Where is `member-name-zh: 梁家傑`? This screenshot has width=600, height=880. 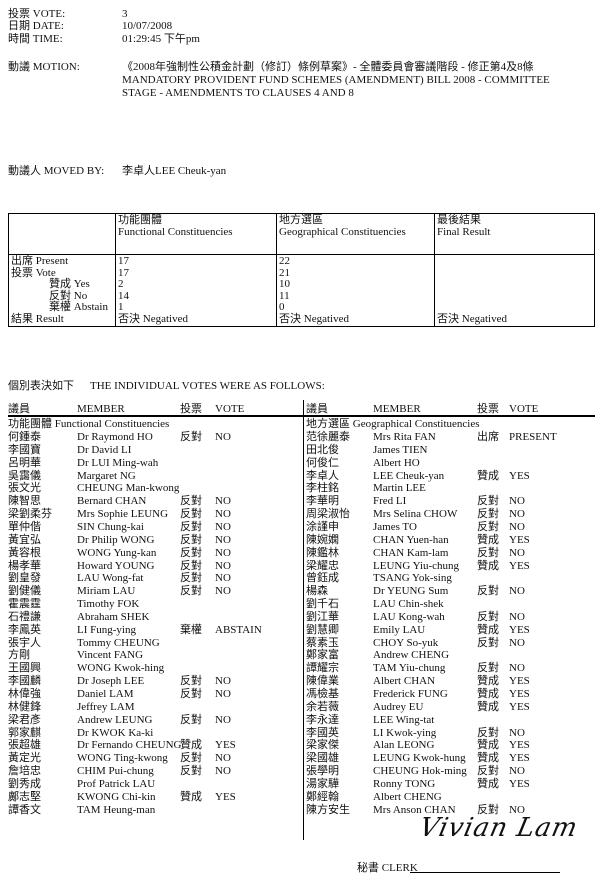
member-name-zh: 梁家傑 is located at coordinates (322, 745).